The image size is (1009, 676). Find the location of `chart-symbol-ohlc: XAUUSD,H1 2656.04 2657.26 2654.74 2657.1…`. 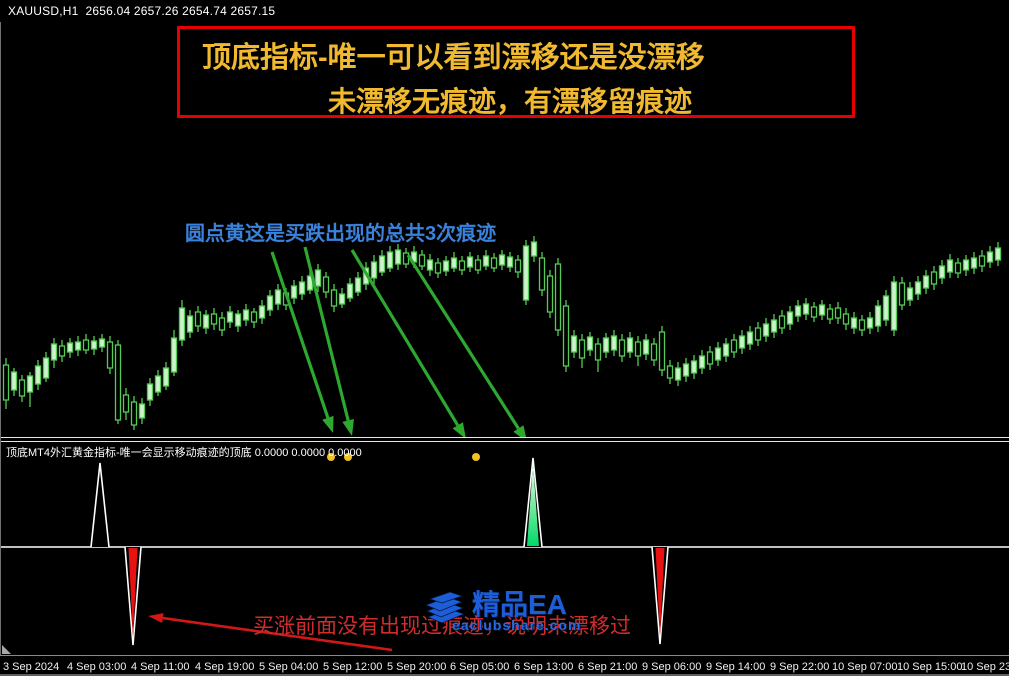

chart-symbol-ohlc: XAUUSD,H1 2656.04 2657.26 2654.74 2657.1… is located at coordinates (142, 11).